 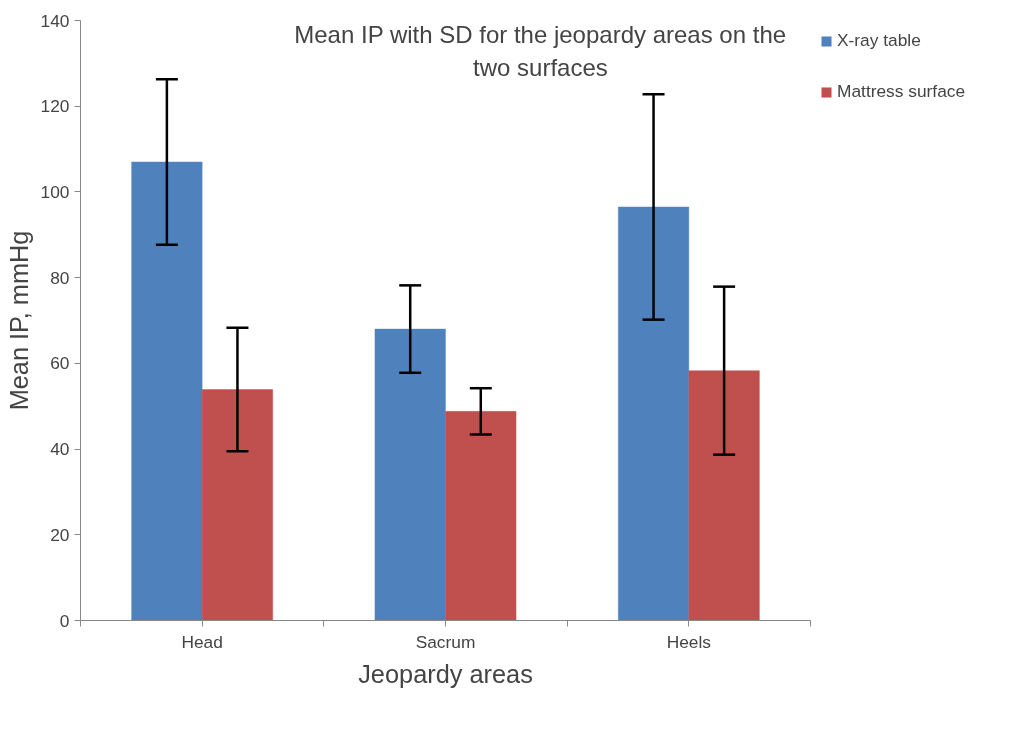 What do you see at coordinates (445, 673) in the screenshot?
I see `x-axis-title: Jeopardy areas` at bounding box center [445, 673].